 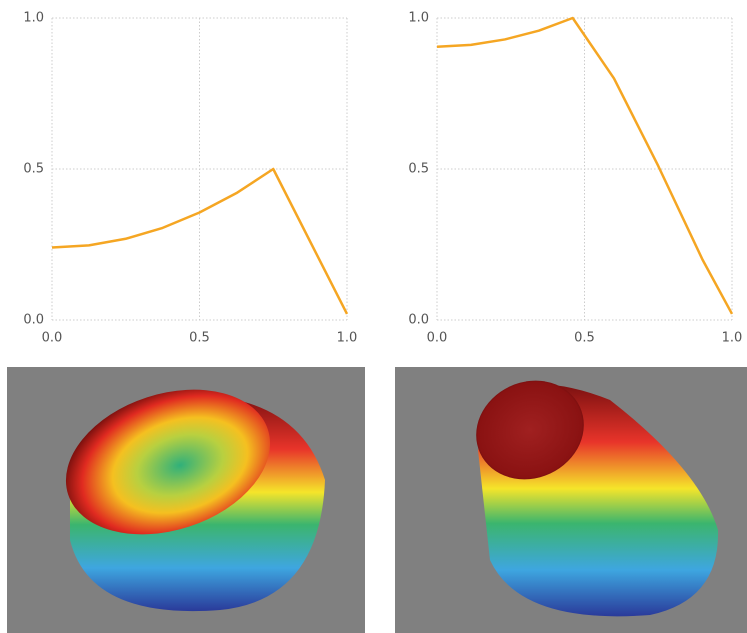 I want to click on line, so click(x=200, y=241).